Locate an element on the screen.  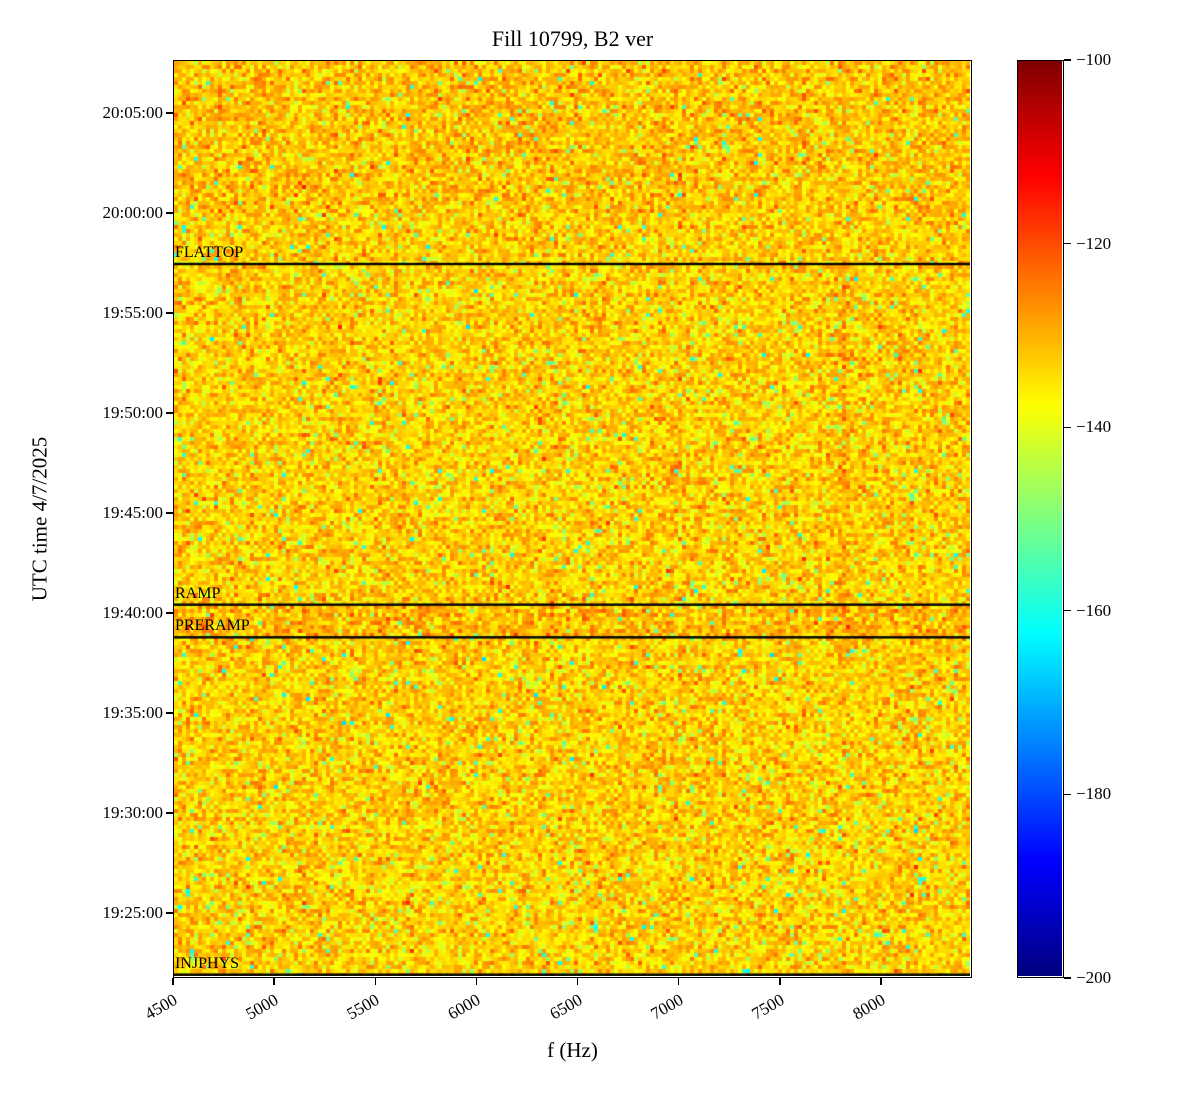
y-tick-label: 19:25:00 is located at coordinates (132, 912).